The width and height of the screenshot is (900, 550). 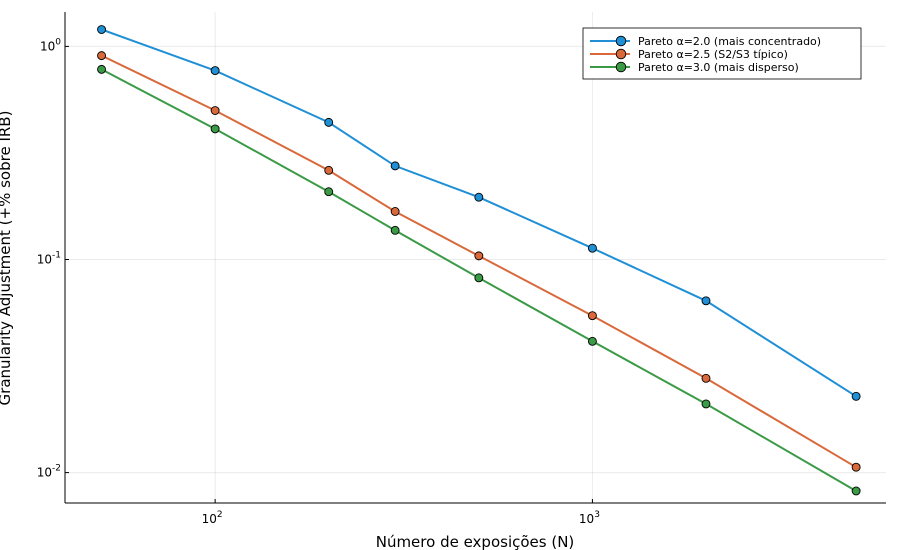 I want to click on x-tick-exponent: 2, so click(x=220, y=515).